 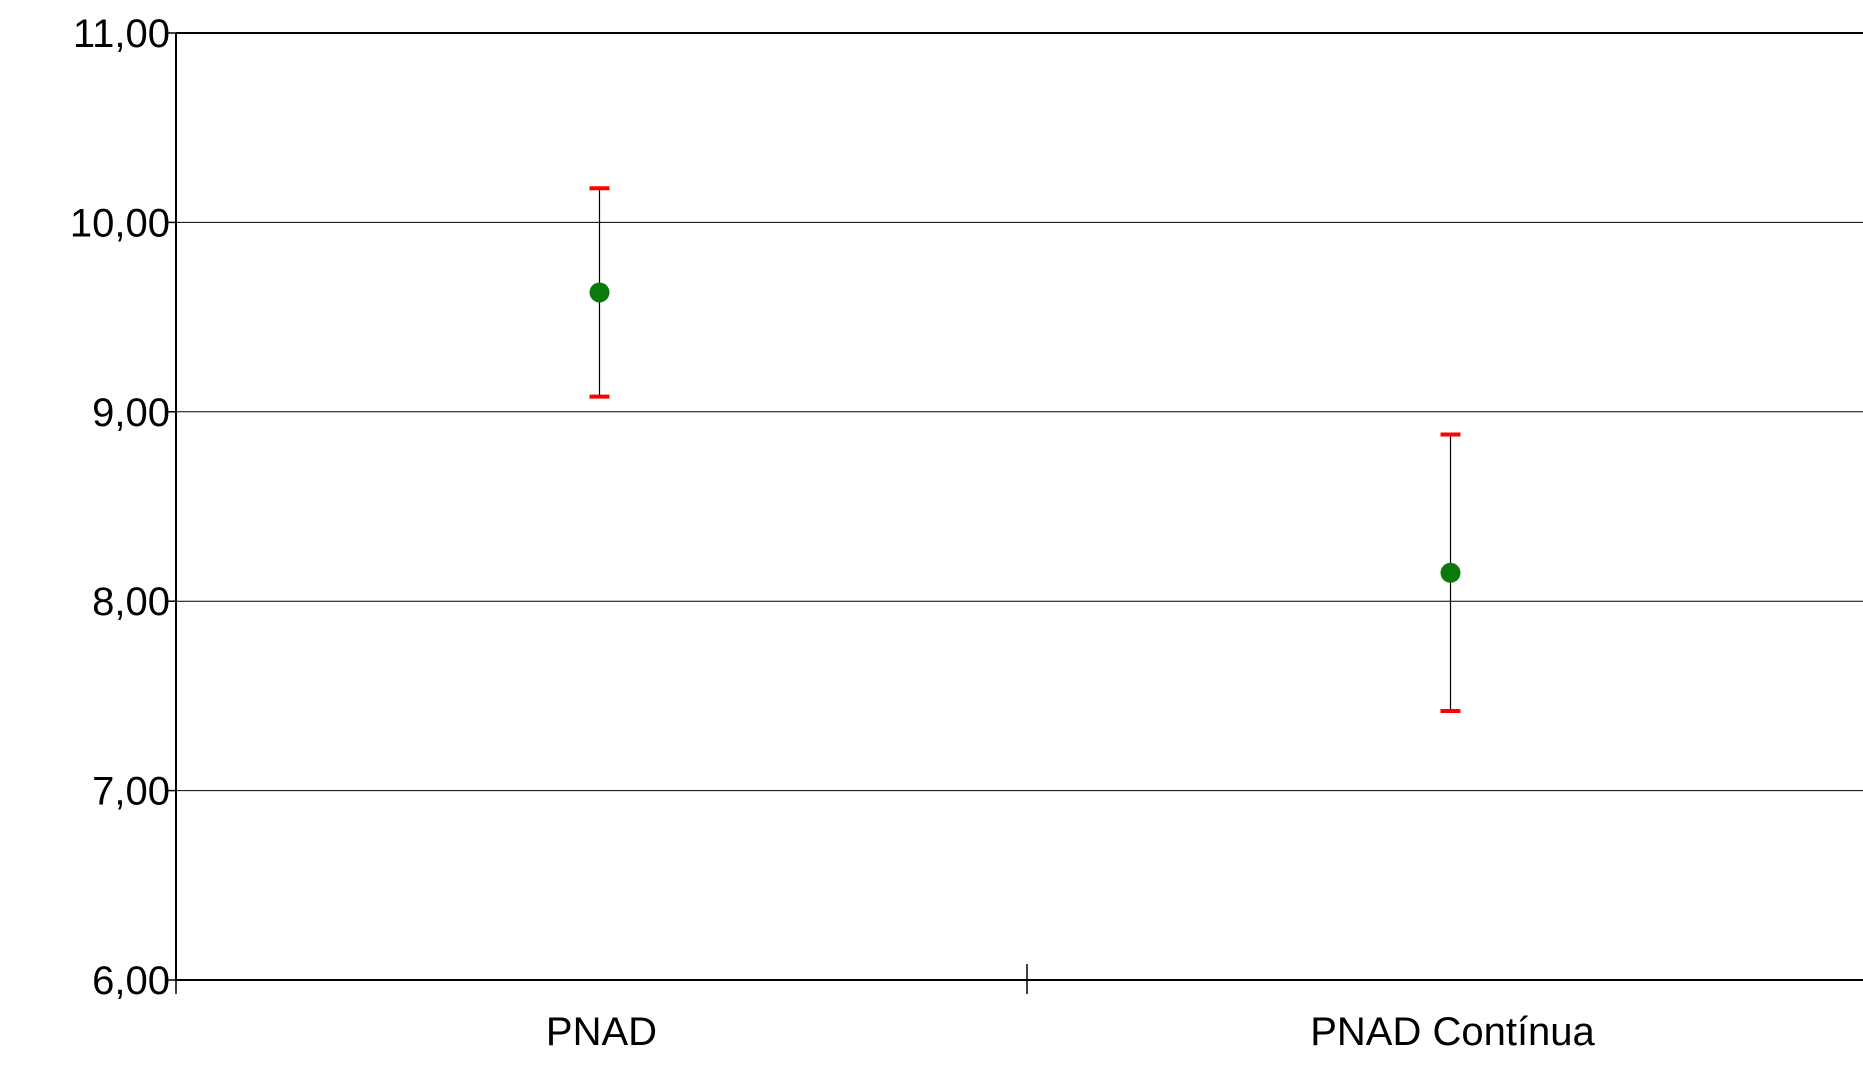 What do you see at coordinates (131, 792) in the screenshot?
I see `y-tick-label: 7,00` at bounding box center [131, 792].